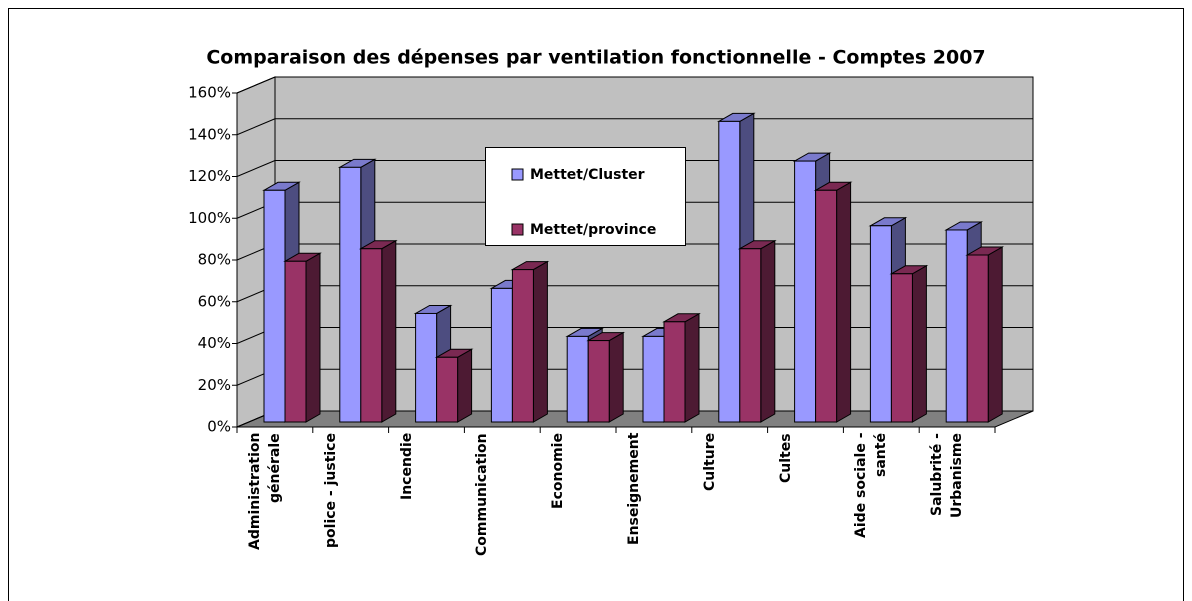  Describe the element at coordinates (214, 385) in the screenshot. I see `y-tick-label: 20%` at that location.